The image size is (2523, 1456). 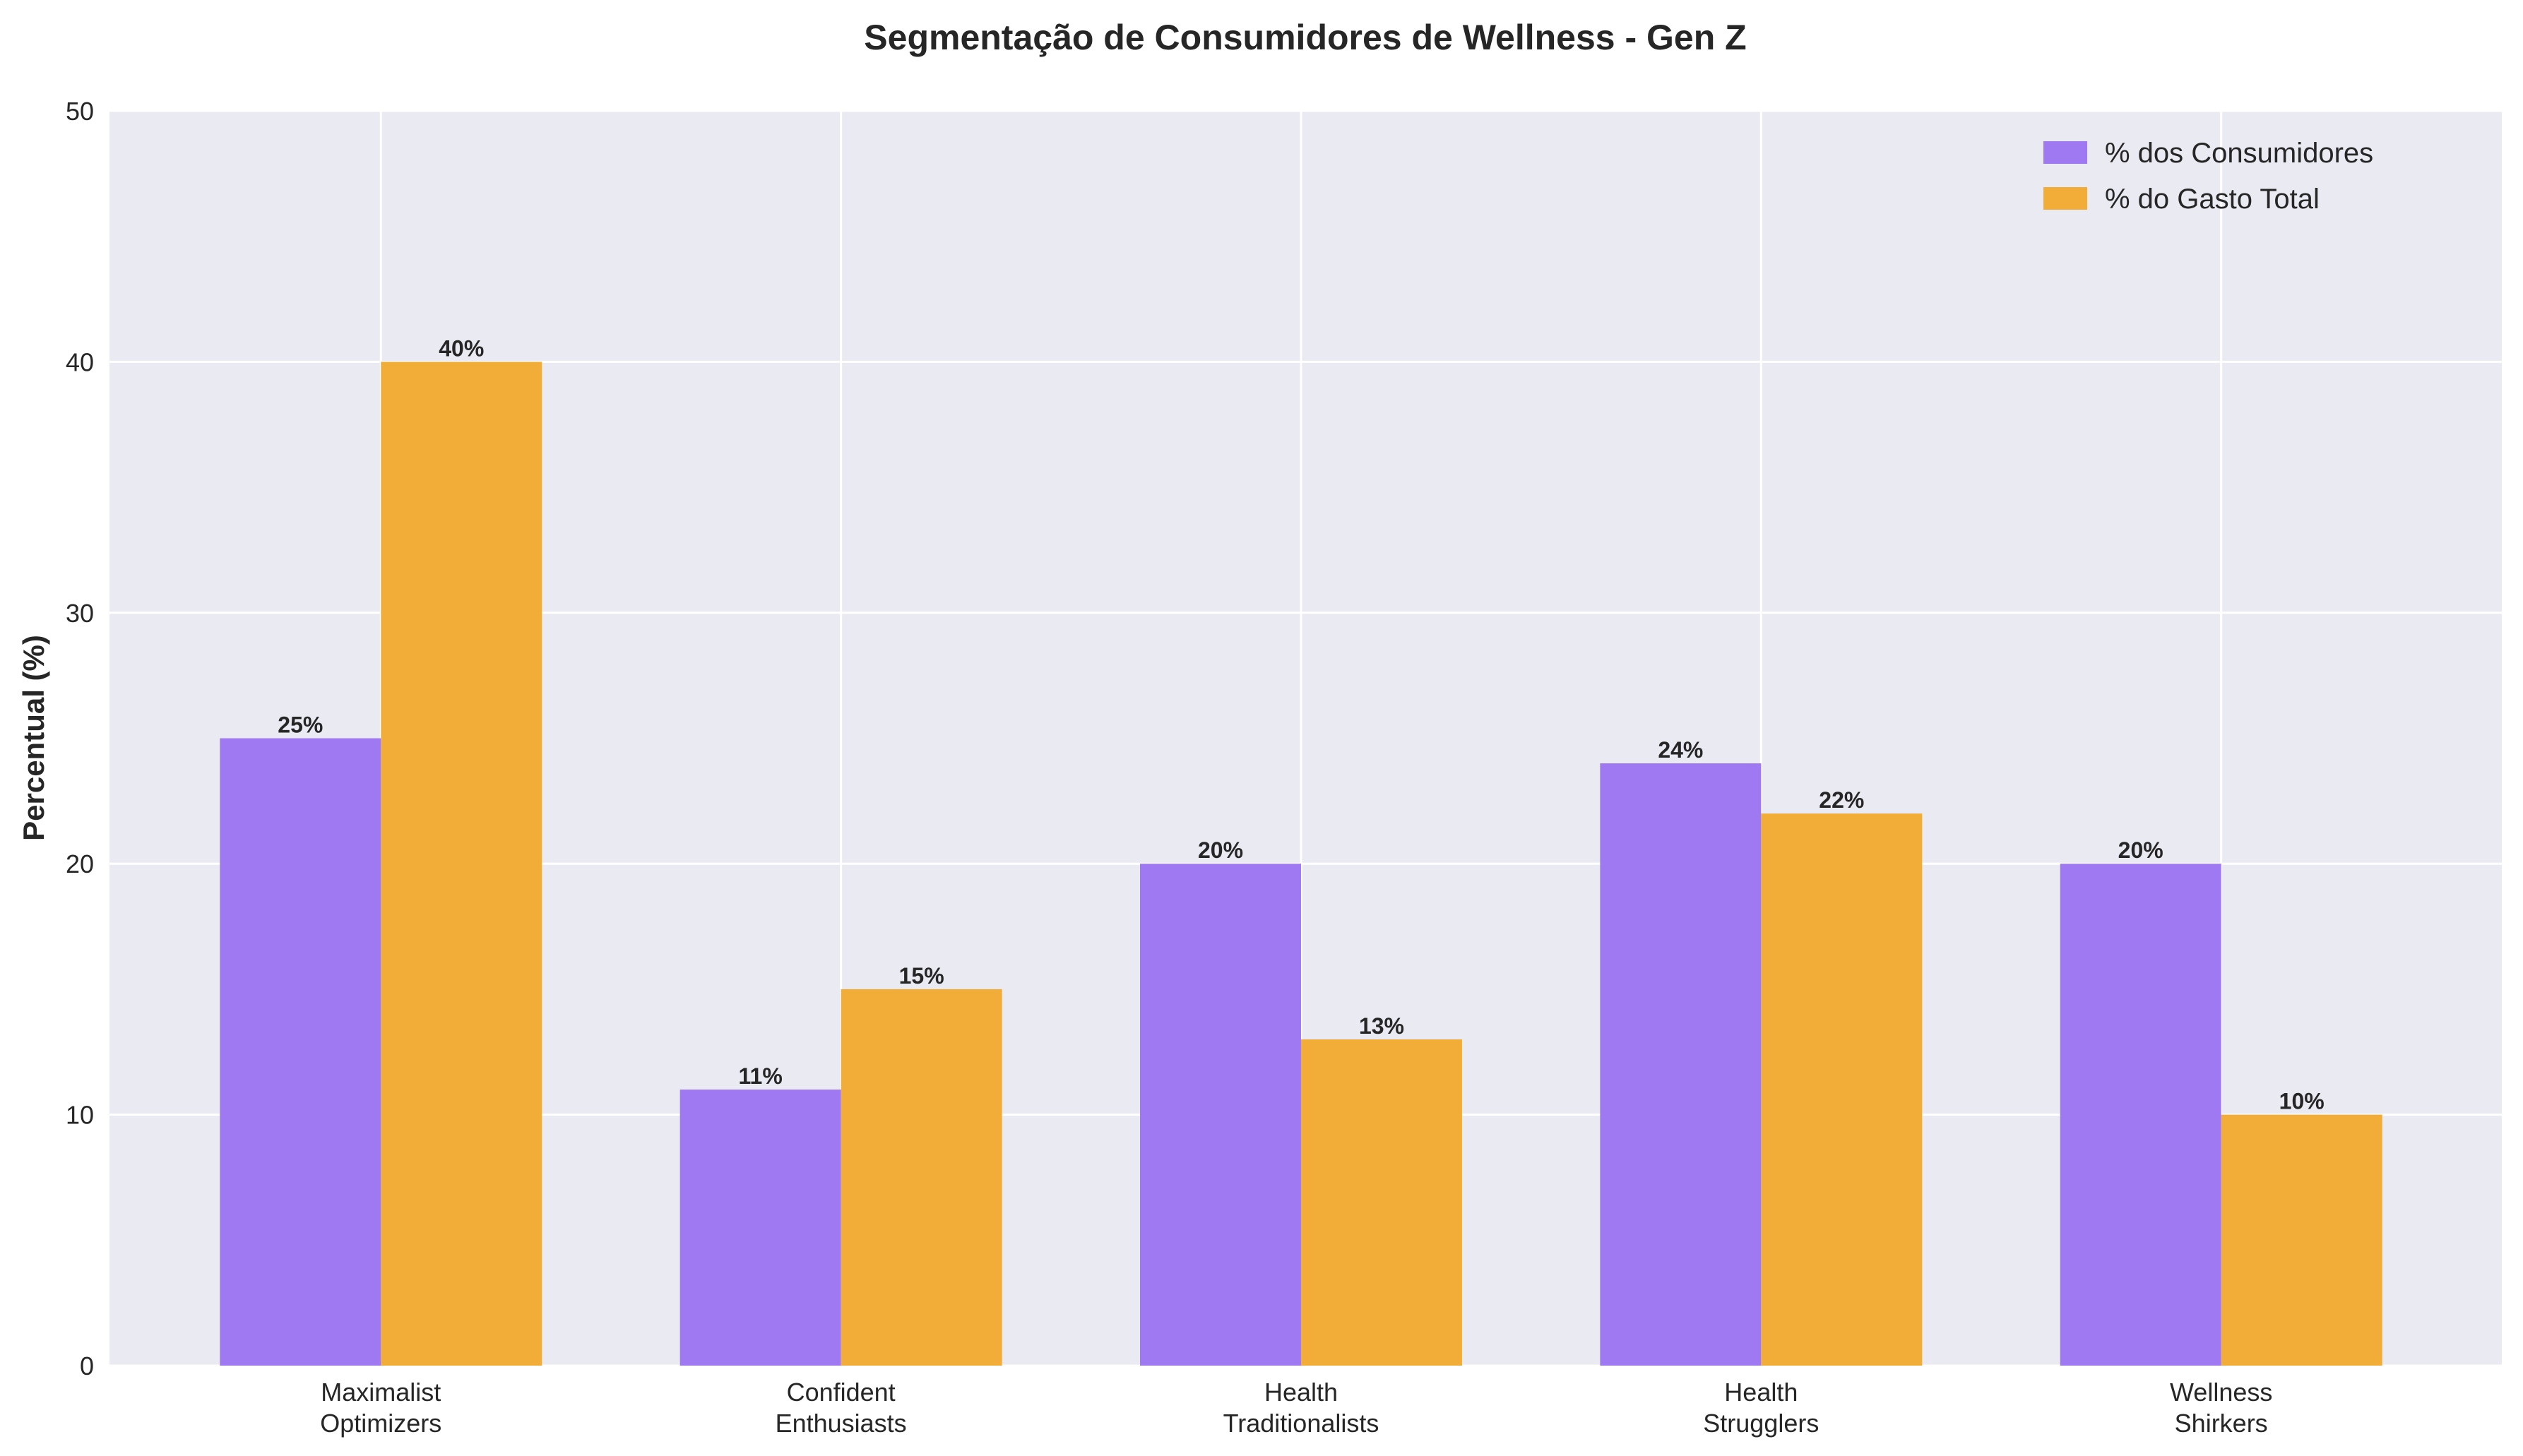 I want to click on x-tick-label: Confident, so click(x=841, y=1392).